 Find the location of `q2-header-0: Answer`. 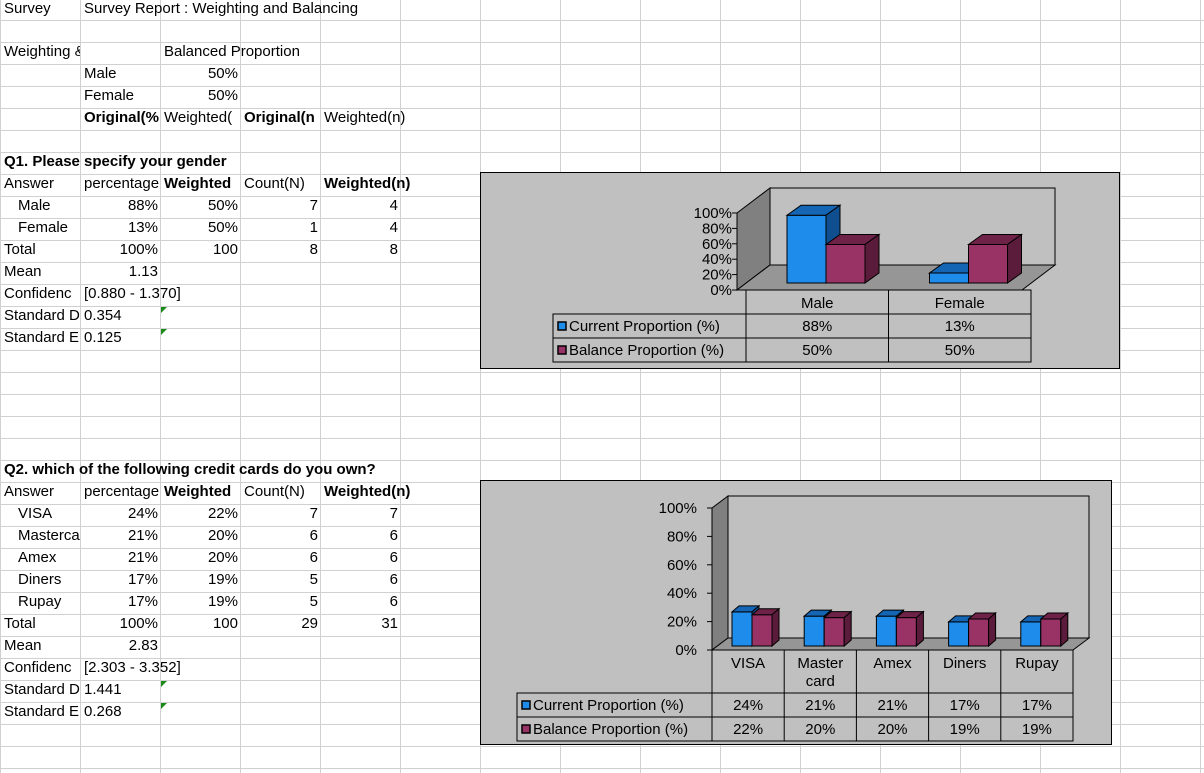

q2-header-0: Answer is located at coordinates (29, 491).